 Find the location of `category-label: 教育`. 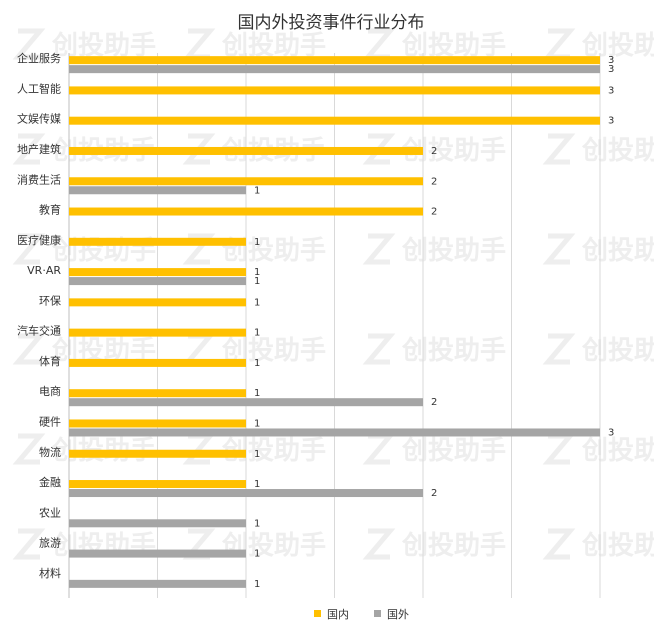

category-label: 教育 is located at coordinates (50, 210).